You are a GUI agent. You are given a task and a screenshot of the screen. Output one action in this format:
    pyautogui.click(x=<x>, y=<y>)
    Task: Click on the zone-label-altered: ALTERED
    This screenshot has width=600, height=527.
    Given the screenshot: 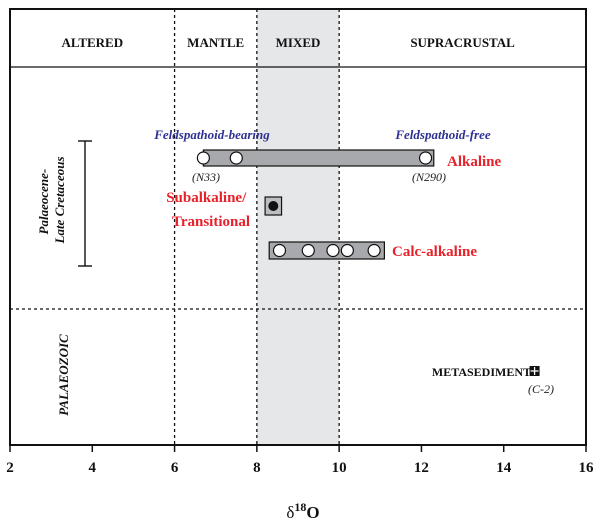 What is the action you would take?
    pyautogui.click(x=92, y=42)
    